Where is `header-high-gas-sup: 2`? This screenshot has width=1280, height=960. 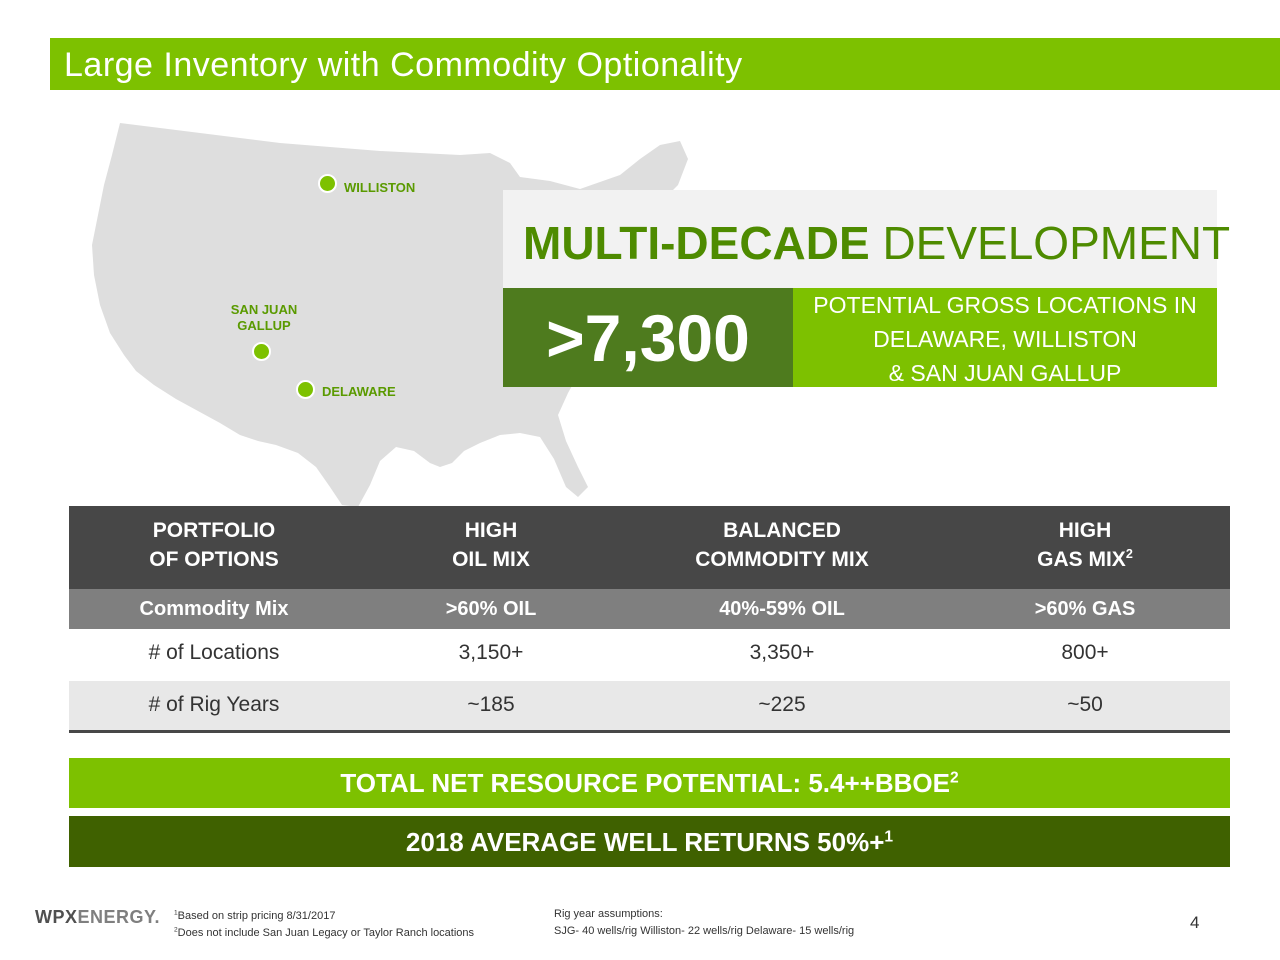
header-high-gas-sup: 2 is located at coordinates (1129, 554).